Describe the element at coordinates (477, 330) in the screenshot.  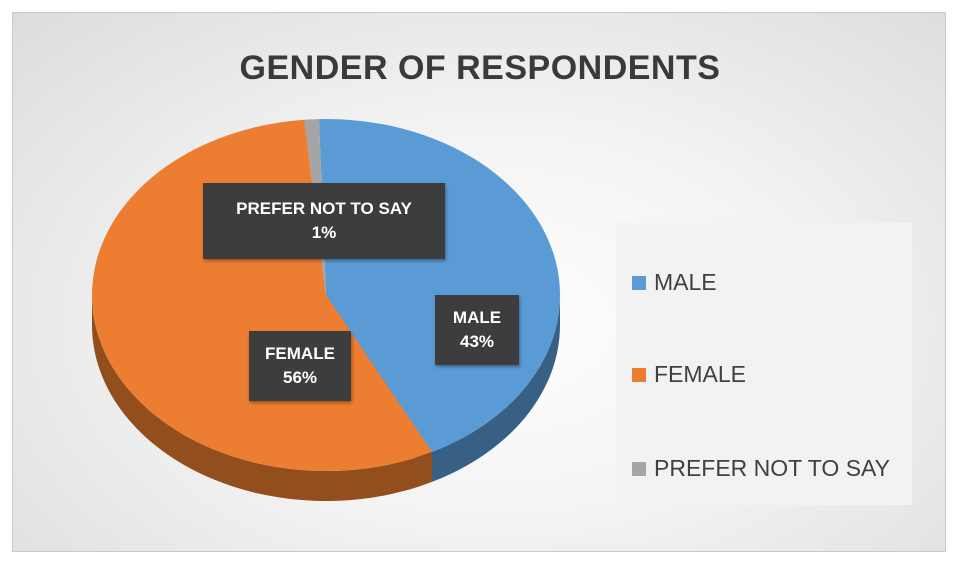
I see `data-label-male: MALE 43%` at that location.